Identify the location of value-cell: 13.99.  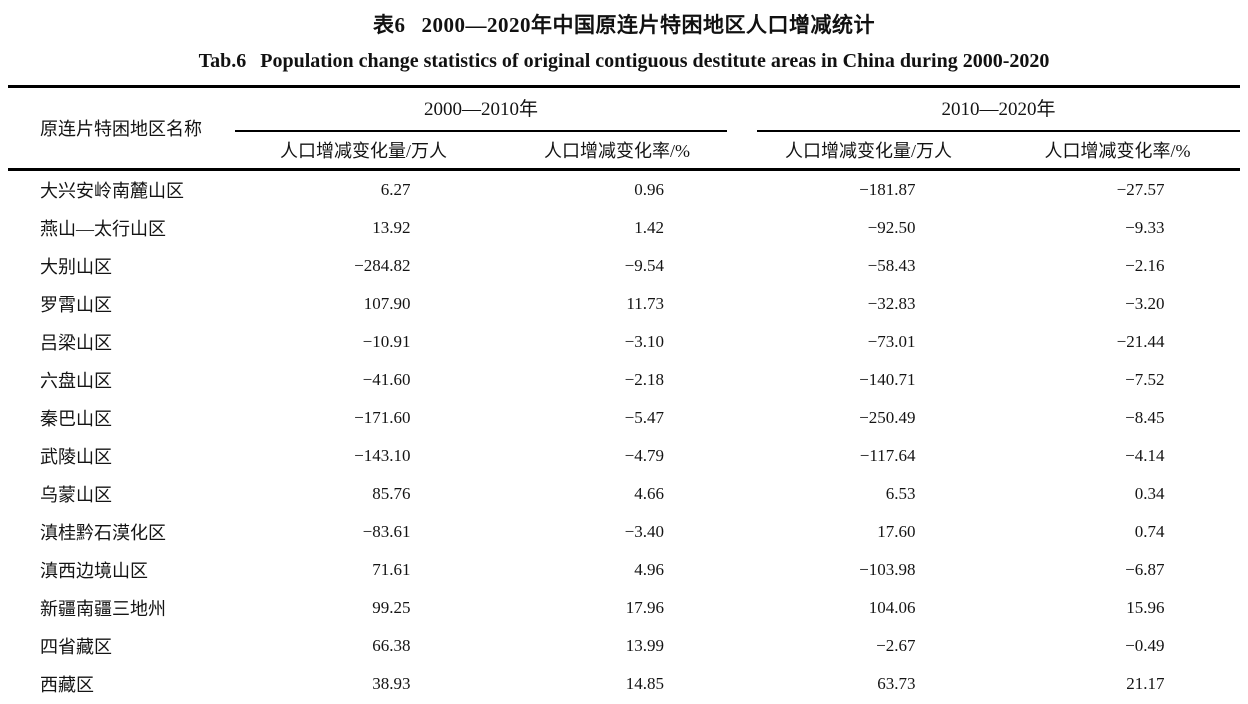
(617, 646).